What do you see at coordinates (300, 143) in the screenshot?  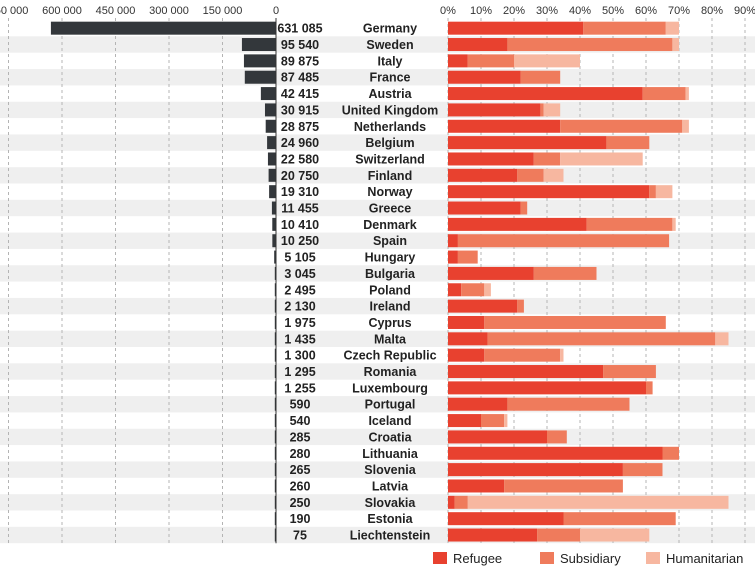 I see `count-label: 24 960` at bounding box center [300, 143].